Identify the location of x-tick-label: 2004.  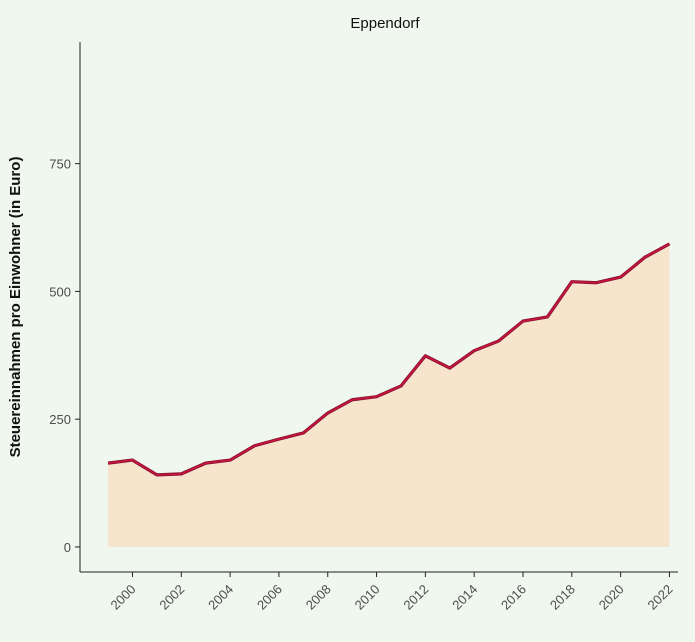
(220, 597).